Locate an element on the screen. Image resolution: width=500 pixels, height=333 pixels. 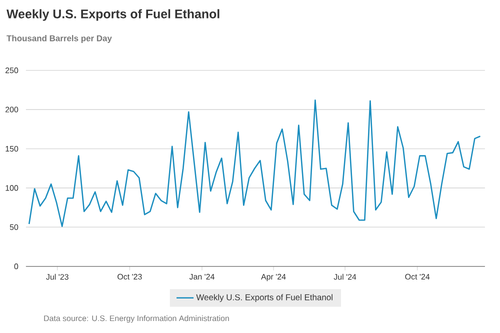
legend-label: Weekly U.S. Exports of Fuel Ethanol is located at coordinates (264, 298).